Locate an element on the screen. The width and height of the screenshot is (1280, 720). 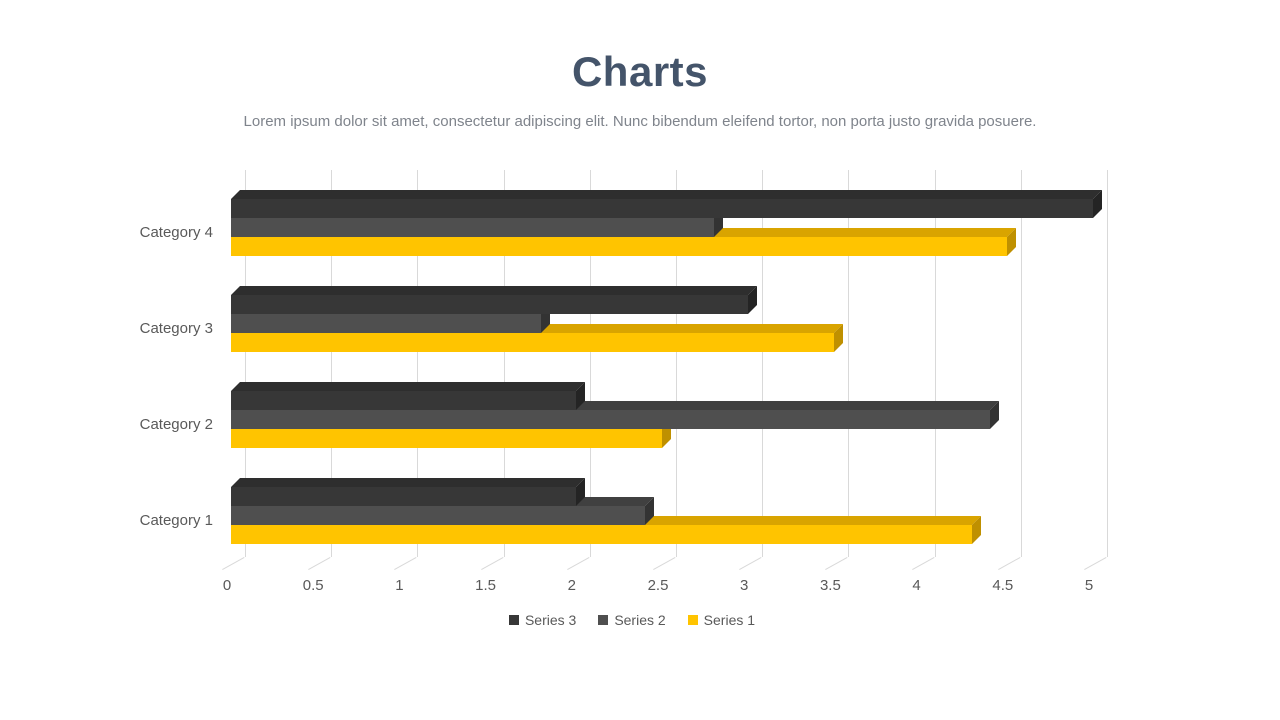
x-axis-tick-label: 4 is located at coordinates (916, 585).